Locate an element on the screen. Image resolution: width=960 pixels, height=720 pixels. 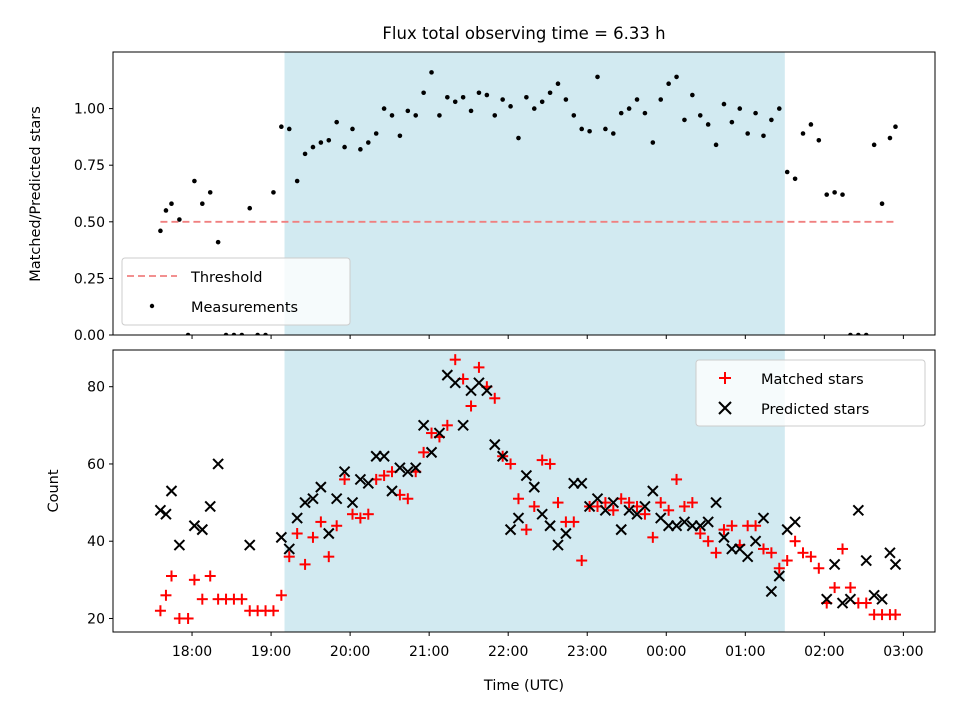
y-tick-label: 40 is located at coordinates (96, 542).